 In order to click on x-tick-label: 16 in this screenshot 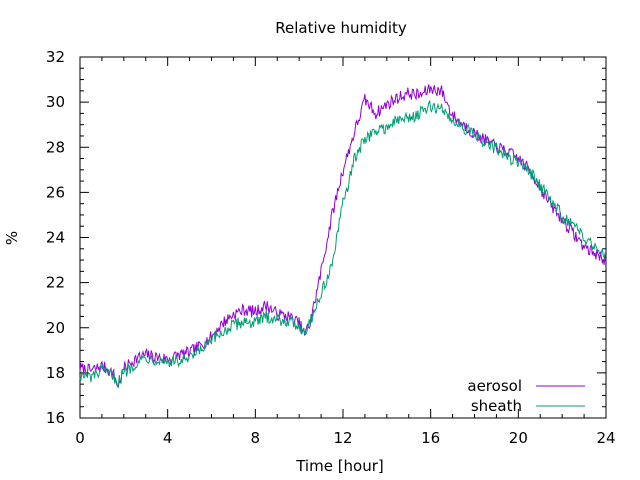, I will do `click(430, 438)`.